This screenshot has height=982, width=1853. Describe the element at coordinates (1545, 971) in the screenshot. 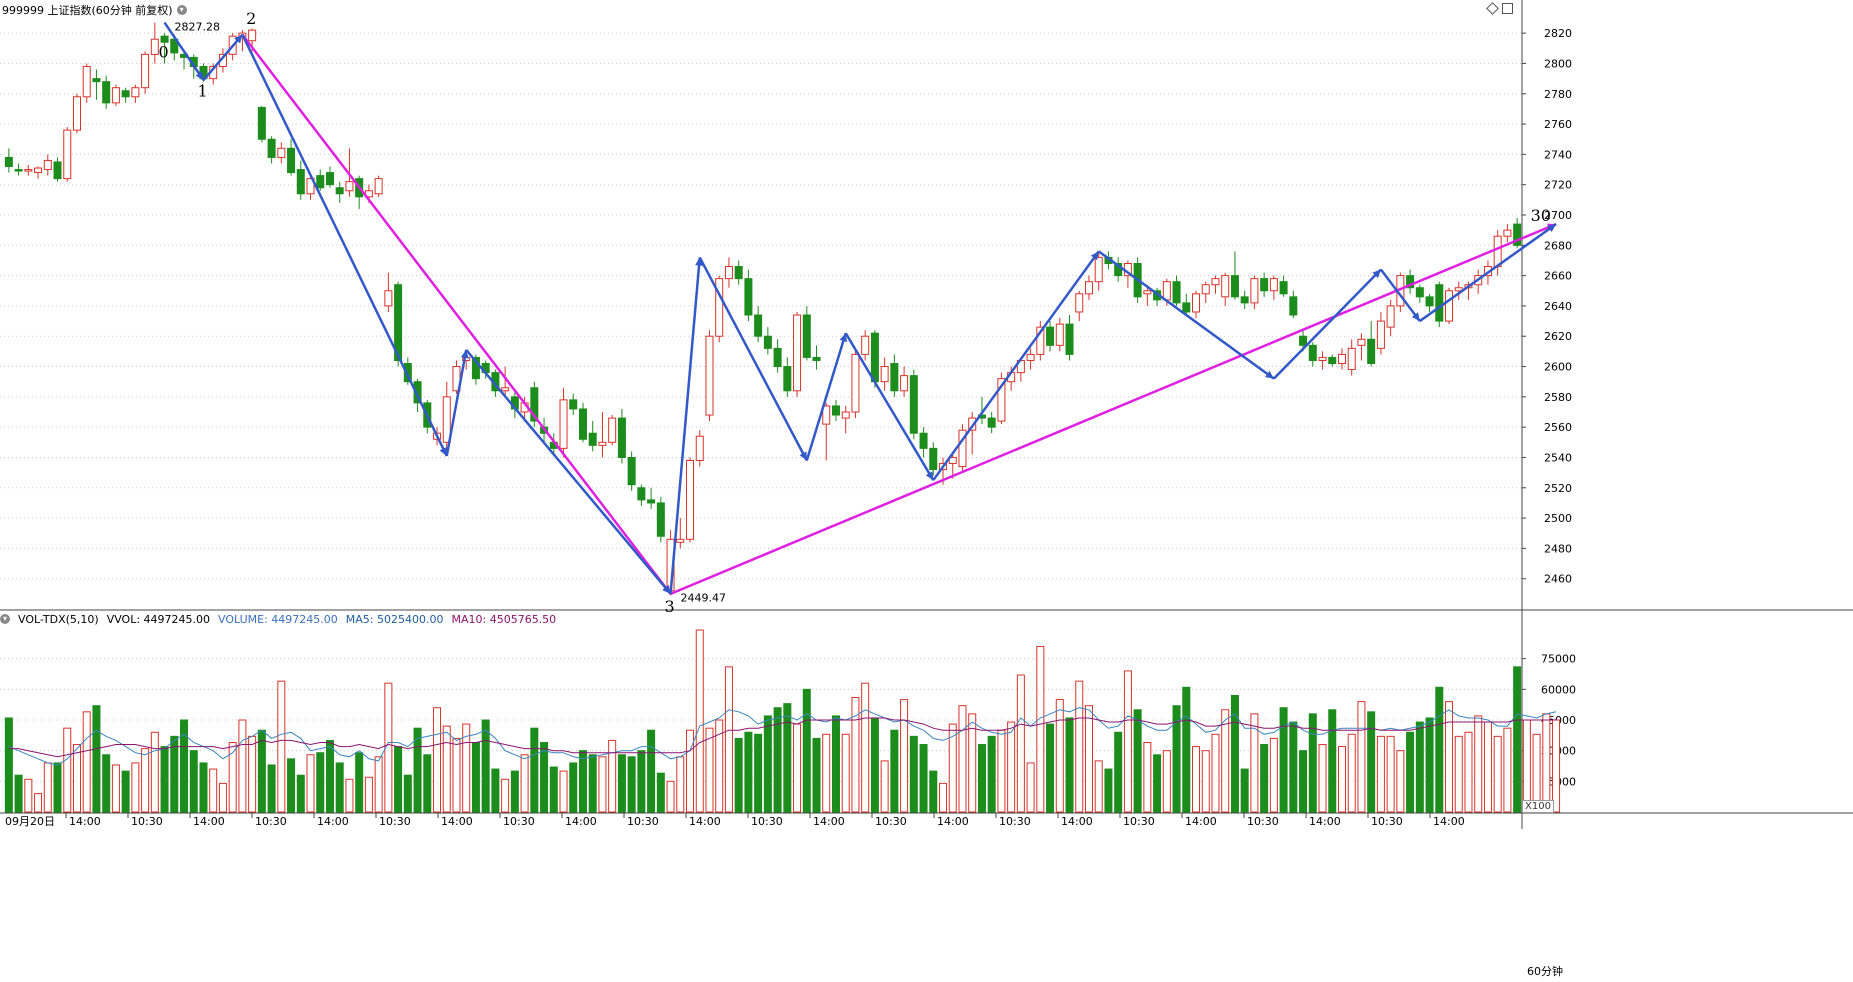

I see `period-label: 60分钟` at that location.